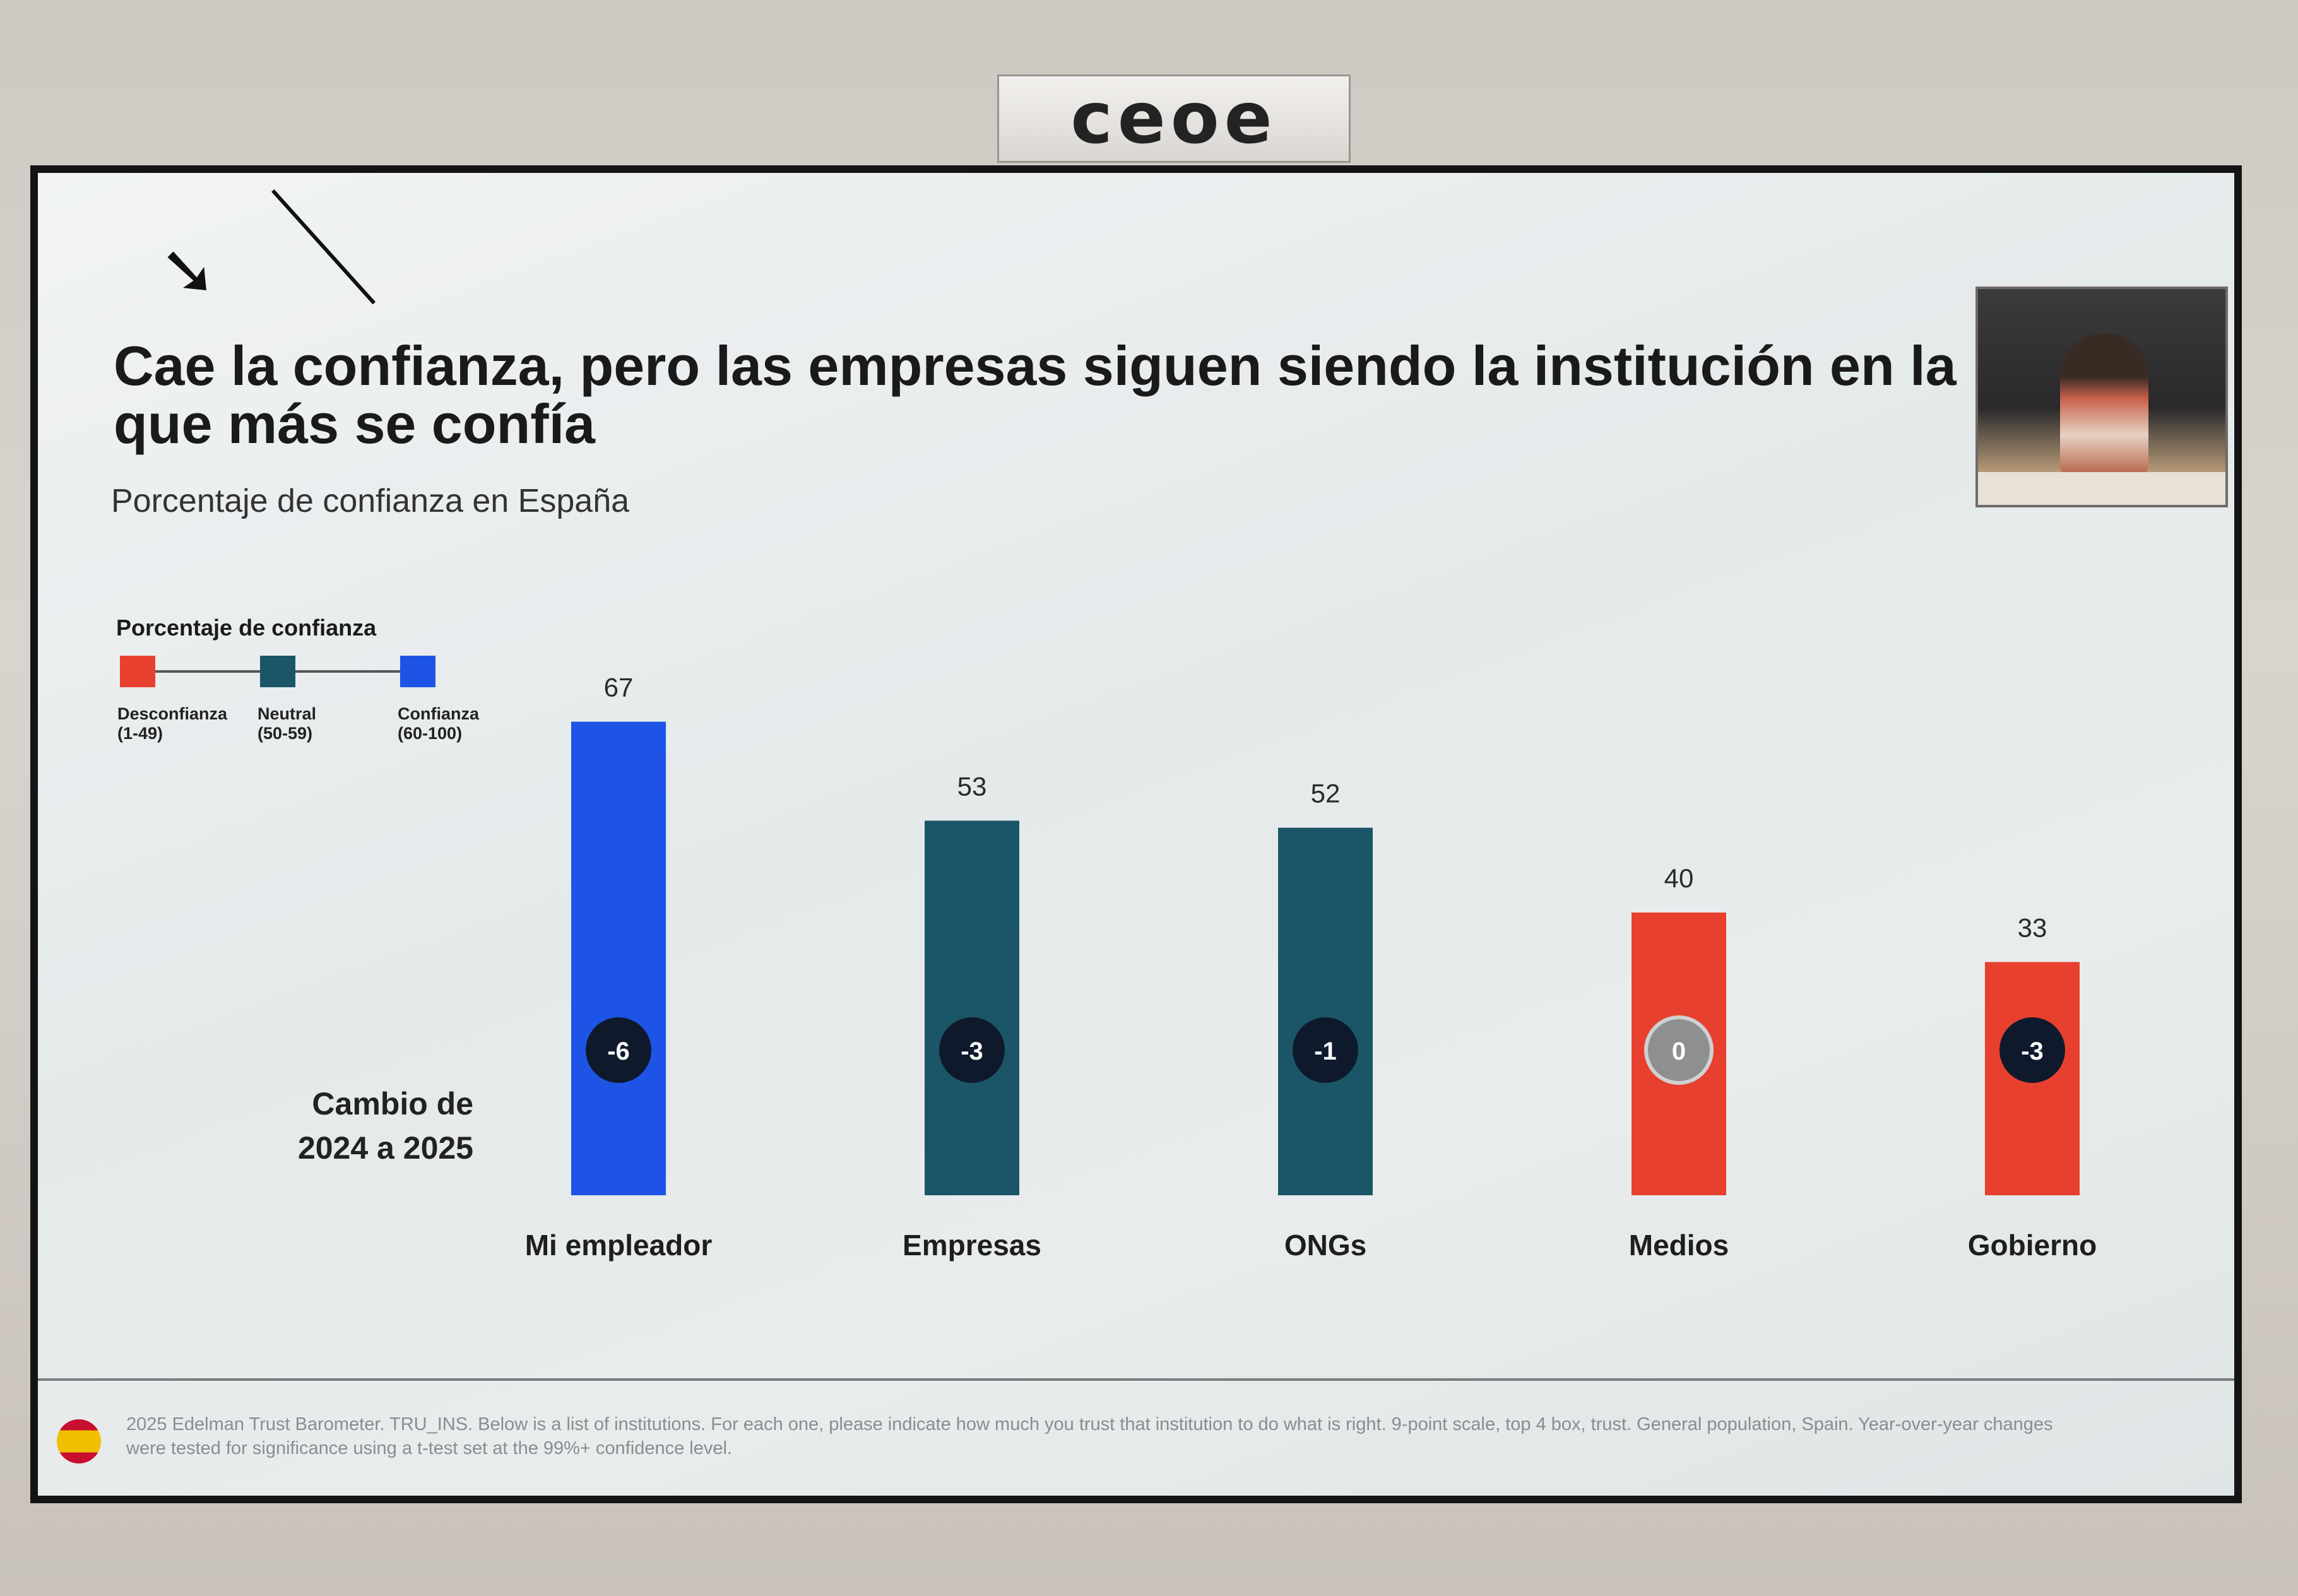 The width and height of the screenshot is (2298, 1596). What do you see at coordinates (417, 671) in the screenshot?
I see `legend-swatch-confianza` at bounding box center [417, 671].